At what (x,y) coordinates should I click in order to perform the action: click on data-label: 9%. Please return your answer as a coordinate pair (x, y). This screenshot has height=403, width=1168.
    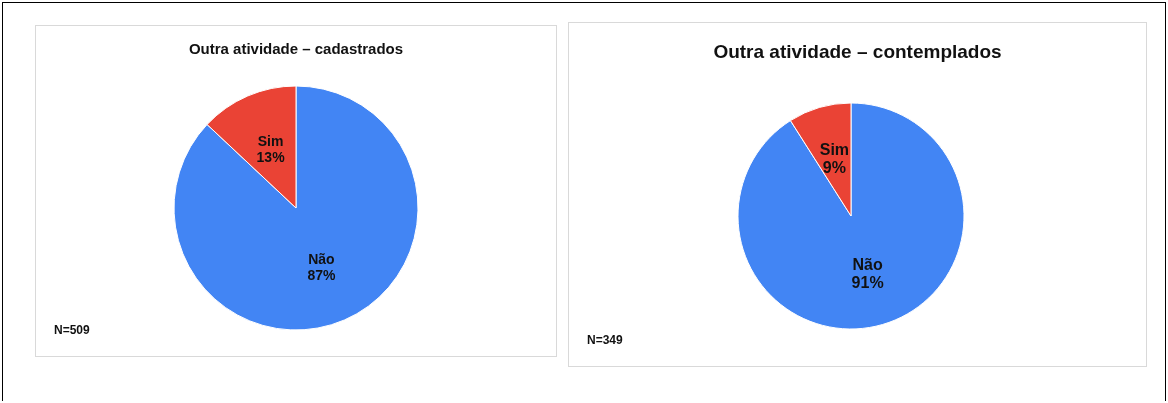
    Looking at the image, I should click on (834, 168).